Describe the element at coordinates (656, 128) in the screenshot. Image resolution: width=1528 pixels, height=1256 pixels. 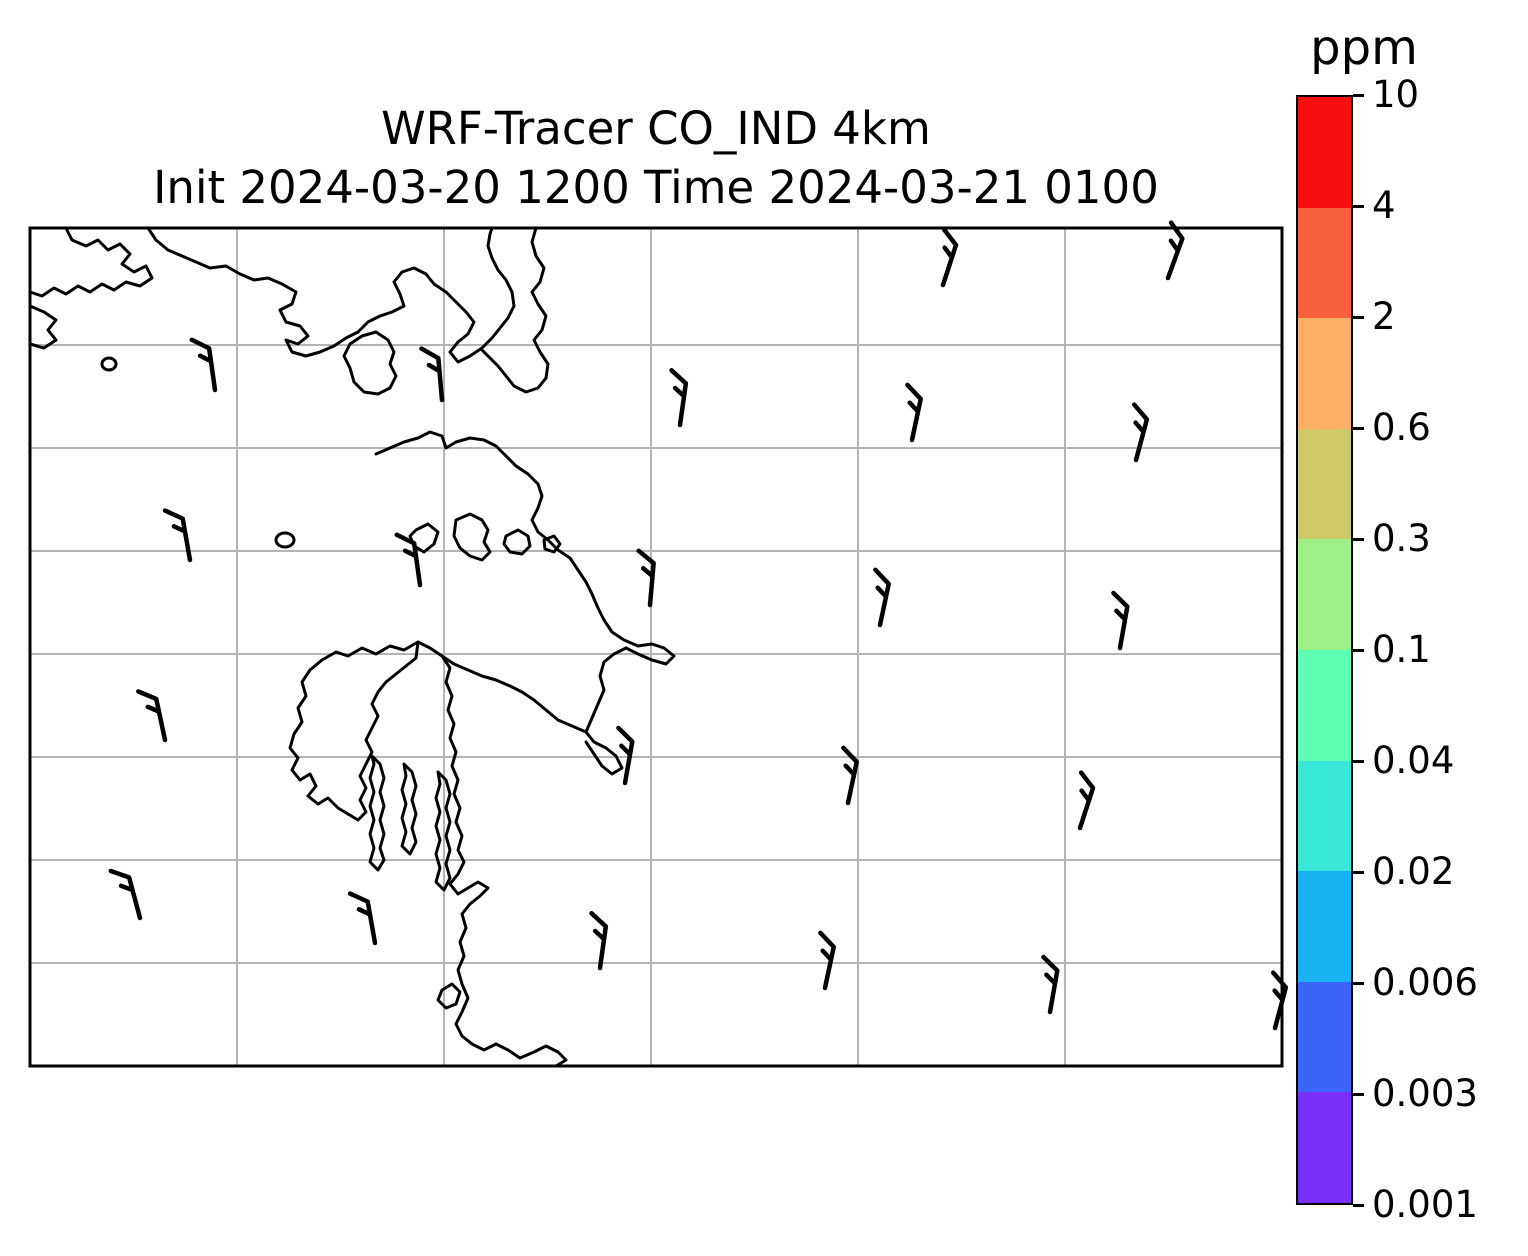
I see `plot-title-line1: WRF-Tracer CO_IND 4km` at that location.